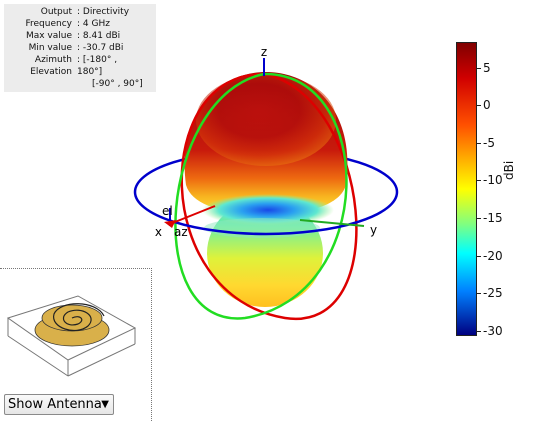 The width and height of the screenshot is (560, 421). Describe the element at coordinates (93, 24) in the screenshot. I see `info-value: : 4 GHz` at that location.